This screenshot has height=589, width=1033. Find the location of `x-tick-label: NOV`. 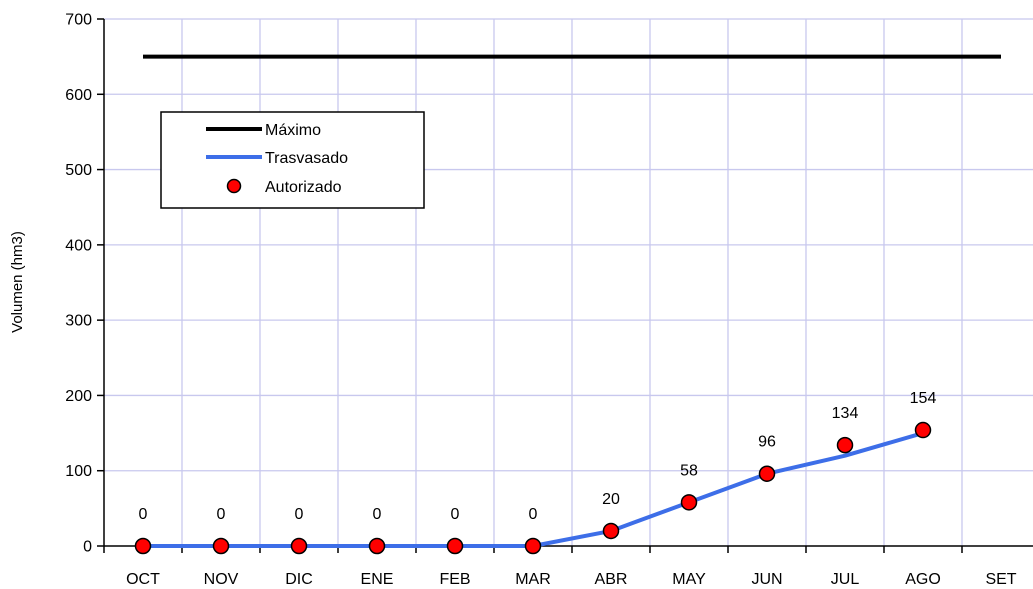

x-tick-label: NOV is located at coordinates (221, 579).